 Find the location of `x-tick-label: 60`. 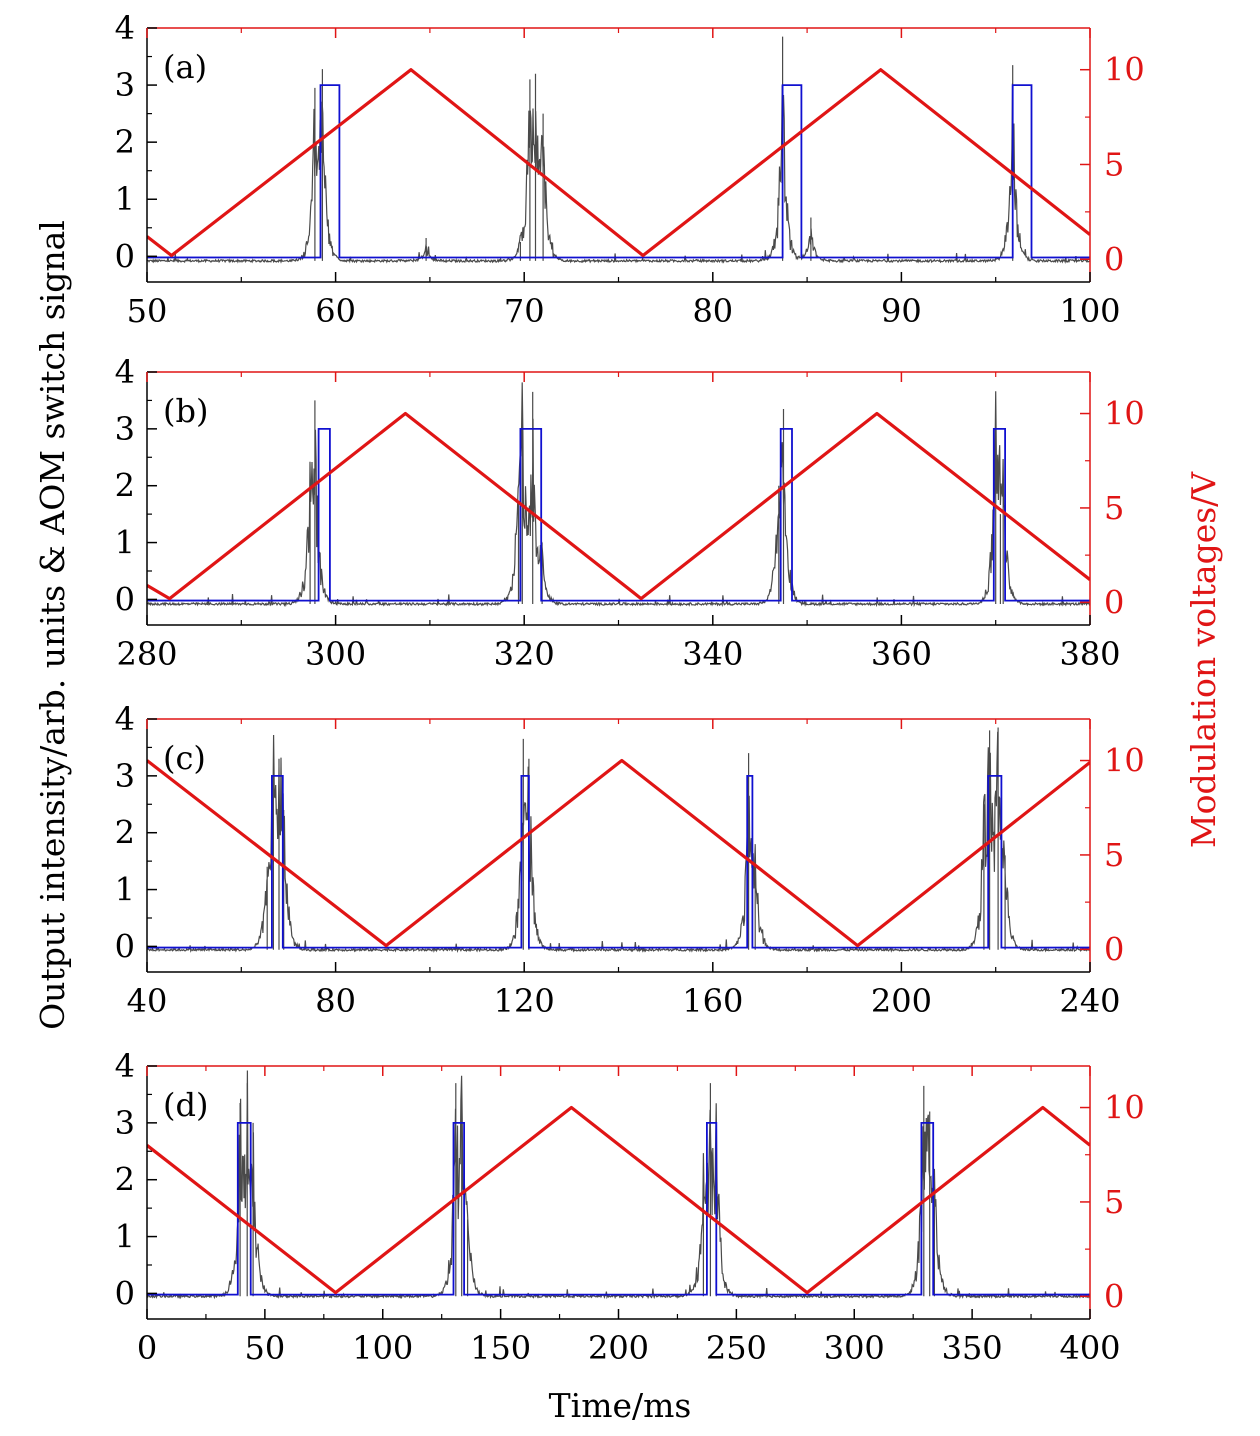

x-tick-label: 60 is located at coordinates (335, 311).